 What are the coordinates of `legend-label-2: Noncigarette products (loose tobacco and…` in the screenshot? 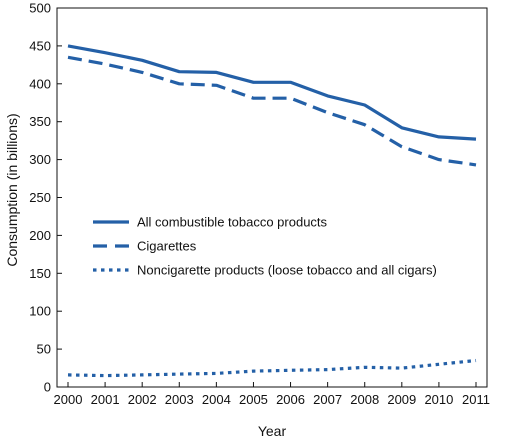 It's located at (287, 270).